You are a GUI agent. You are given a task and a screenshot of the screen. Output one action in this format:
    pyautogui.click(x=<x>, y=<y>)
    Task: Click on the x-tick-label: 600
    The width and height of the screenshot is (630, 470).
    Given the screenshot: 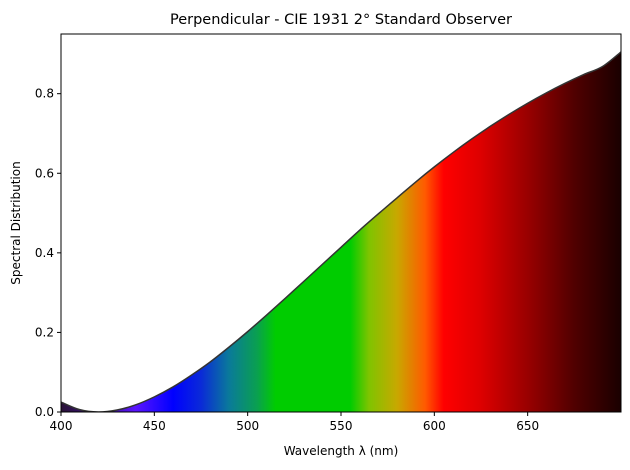 What is the action you would take?
    pyautogui.click(x=434, y=426)
    